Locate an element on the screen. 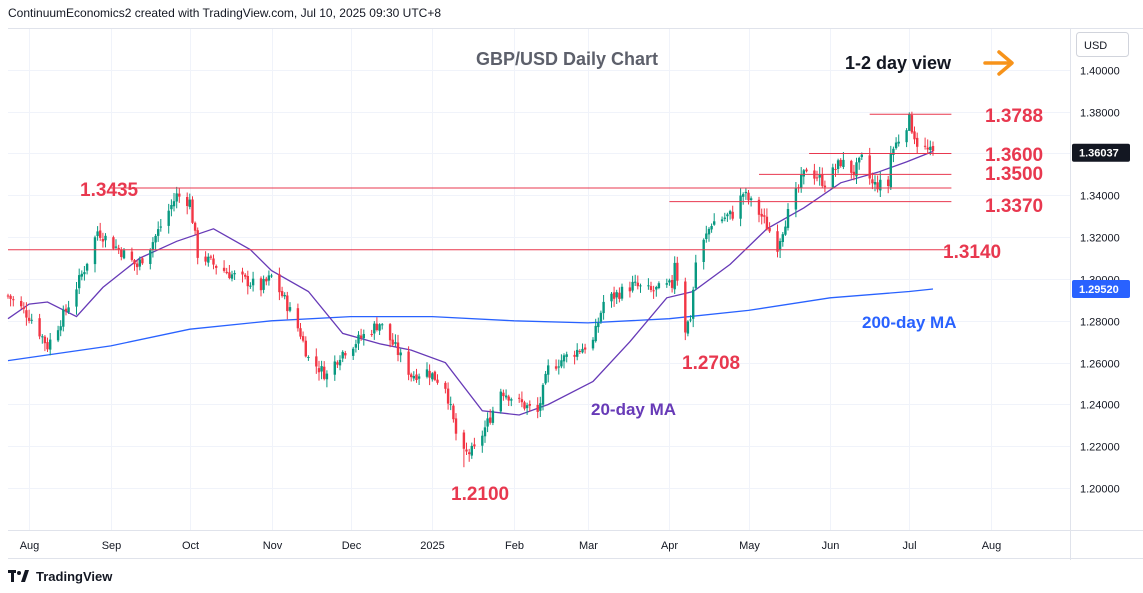  time-tick-label: Feb is located at coordinates (514, 546).